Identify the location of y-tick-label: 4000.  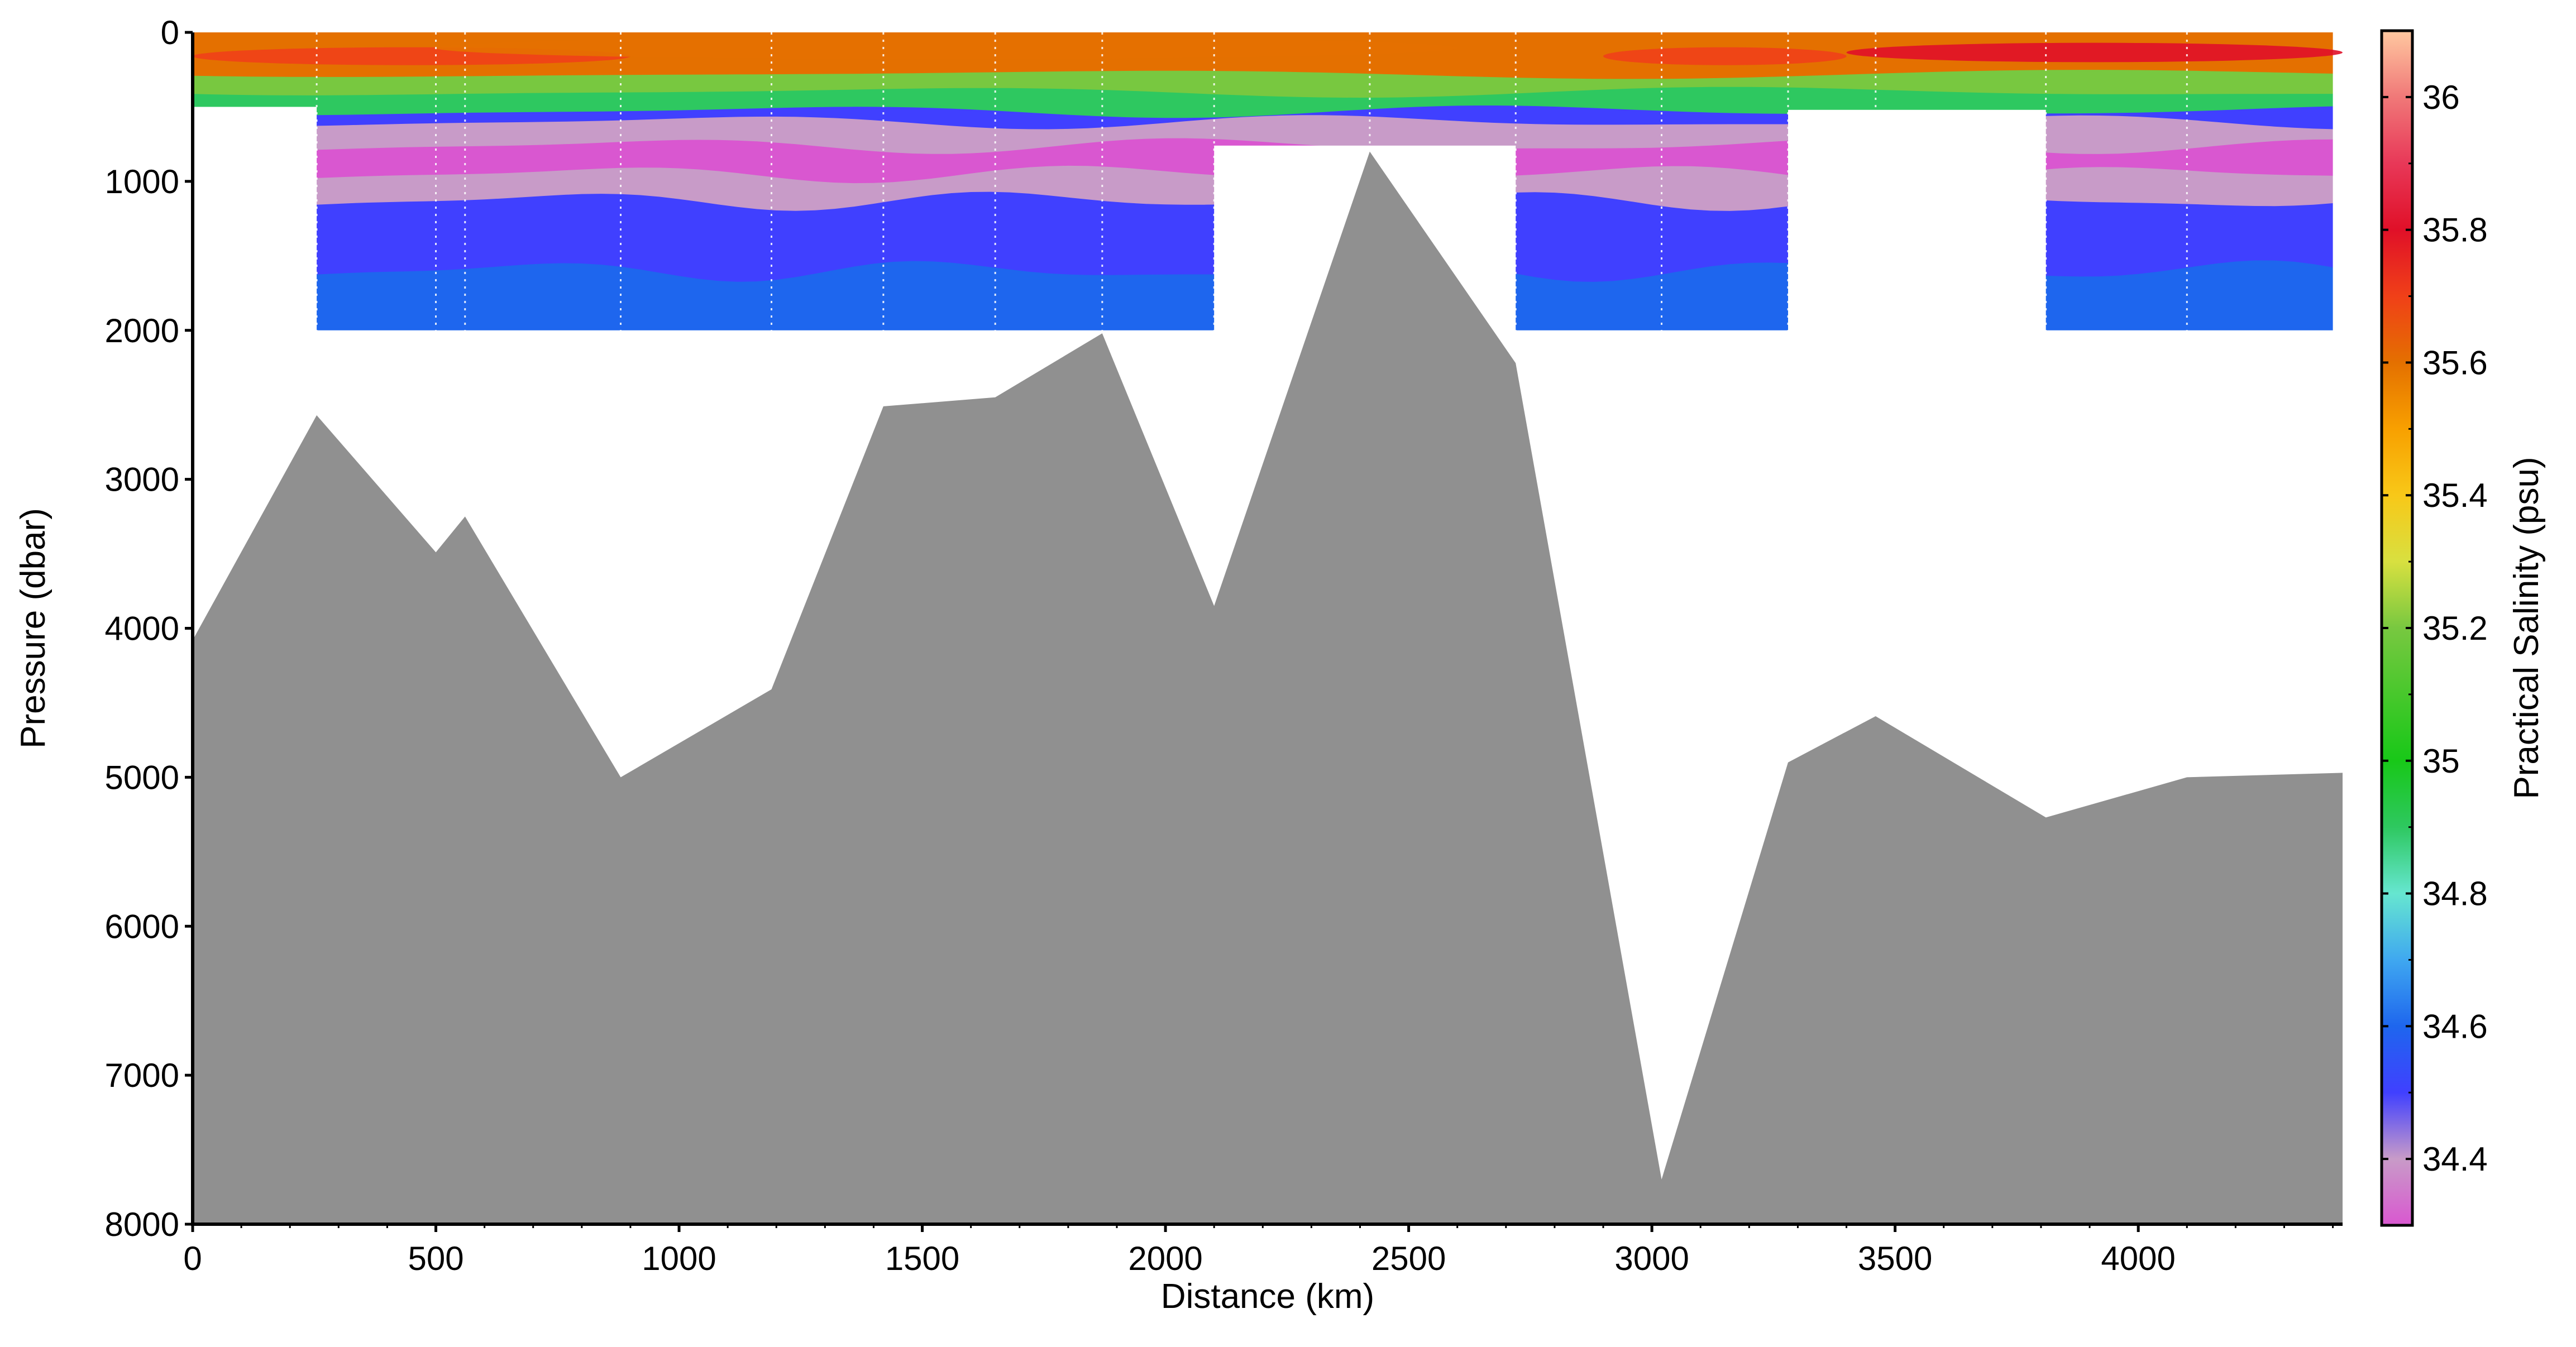
(142, 629).